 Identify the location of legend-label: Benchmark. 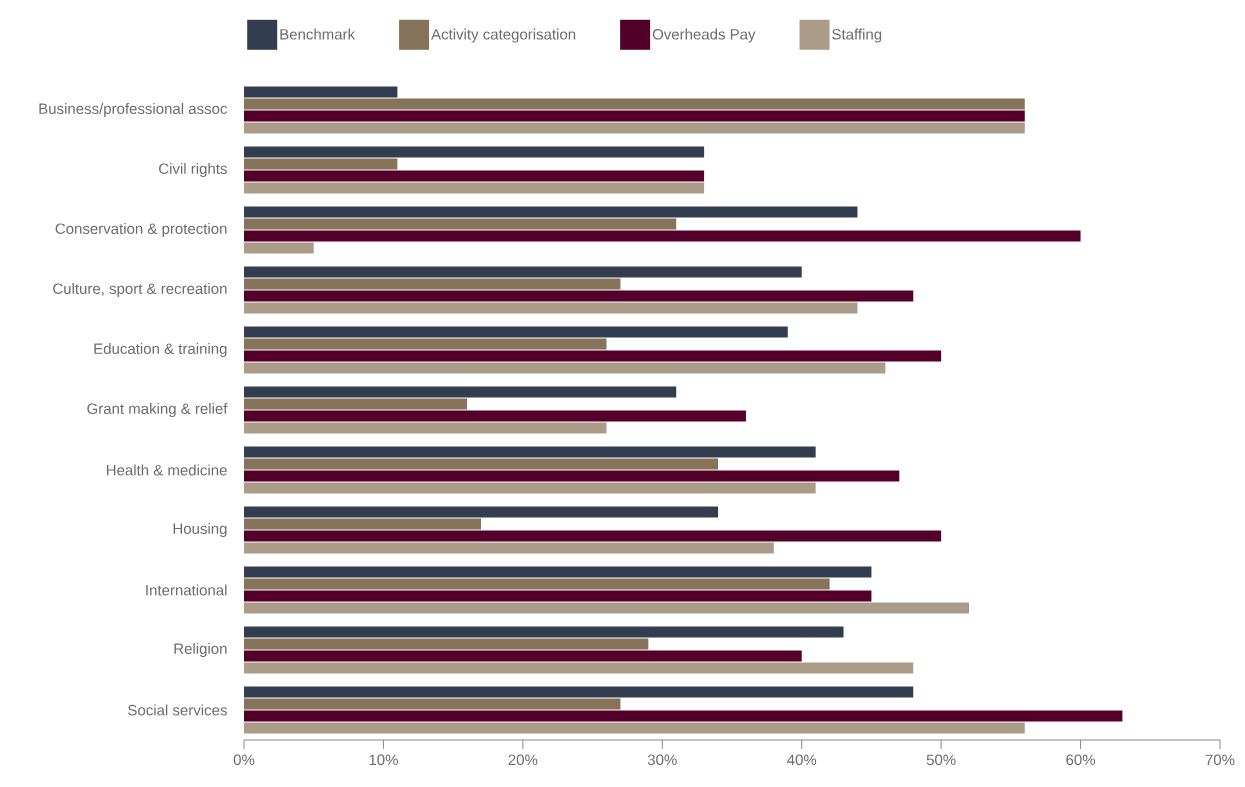
(318, 34).